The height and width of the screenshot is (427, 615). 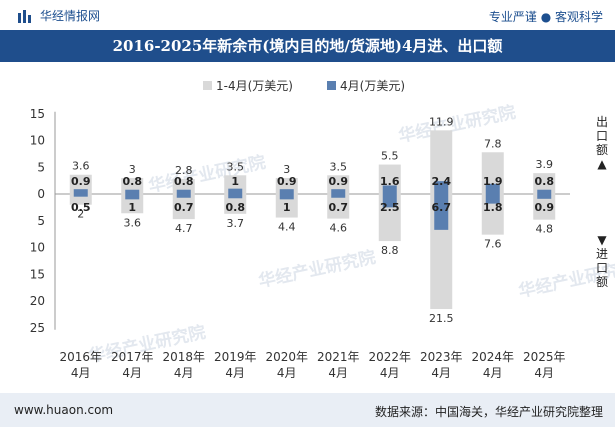 I want to click on x-tick-label: 2018年 4月, so click(x=183, y=365).